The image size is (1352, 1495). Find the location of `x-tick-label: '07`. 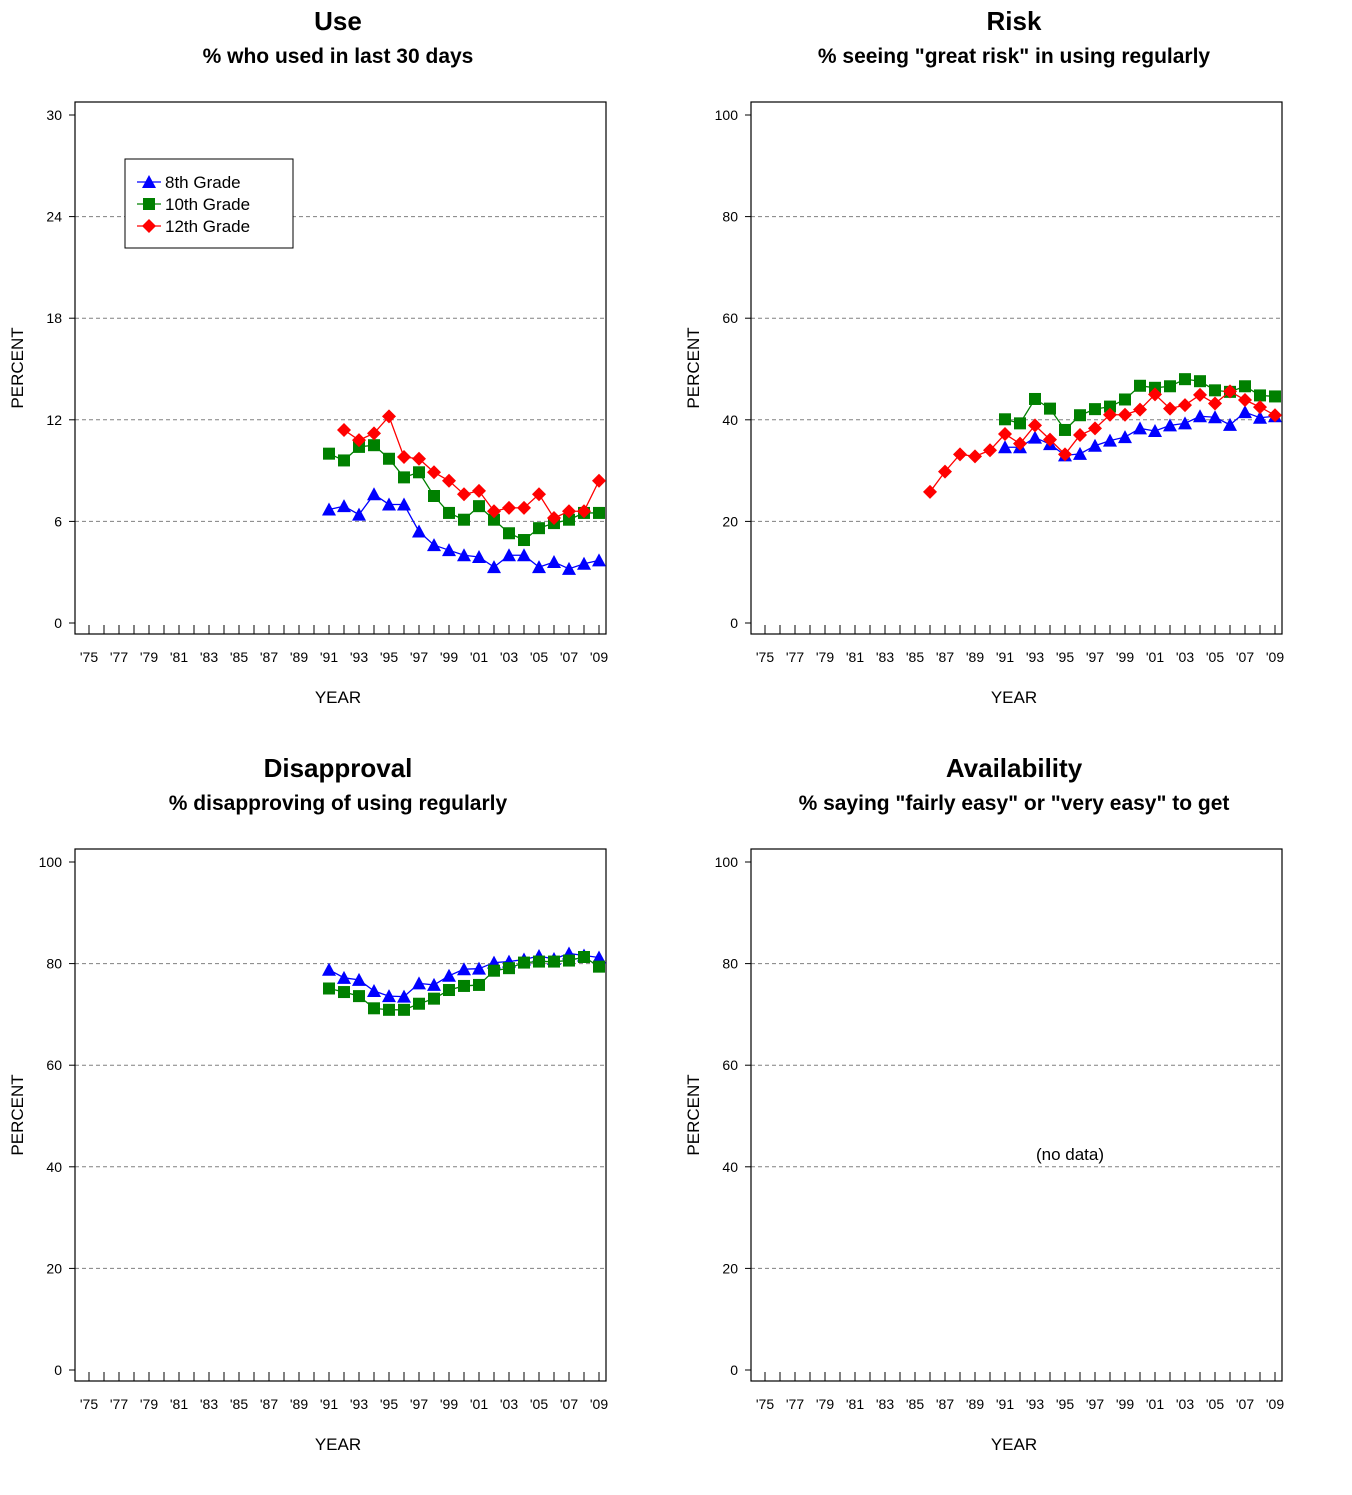

x-tick-label: '07 is located at coordinates (569, 657).